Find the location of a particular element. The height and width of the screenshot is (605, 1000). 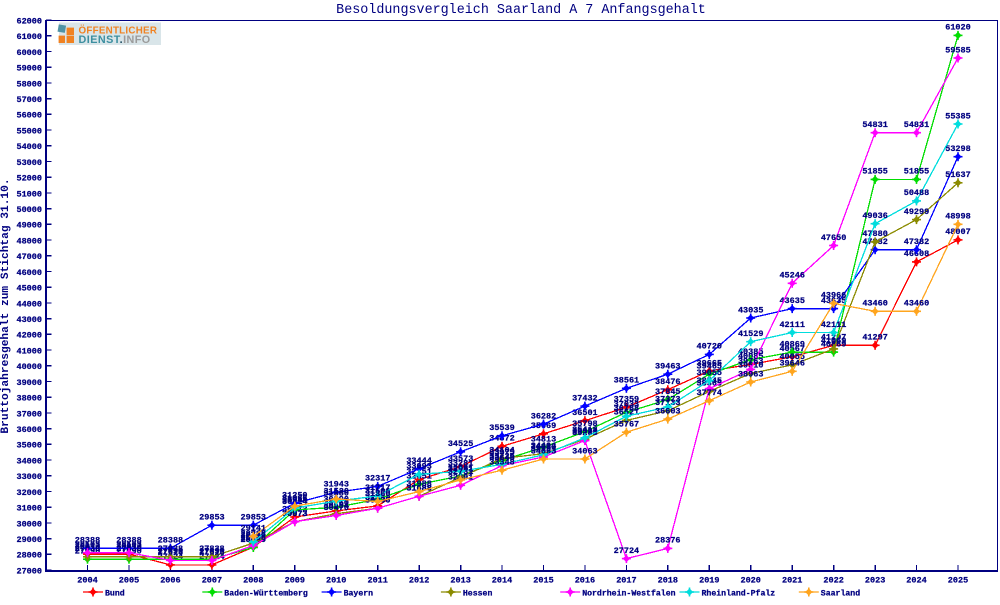

svg-text: Bayern is located at coordinates (359, 594).